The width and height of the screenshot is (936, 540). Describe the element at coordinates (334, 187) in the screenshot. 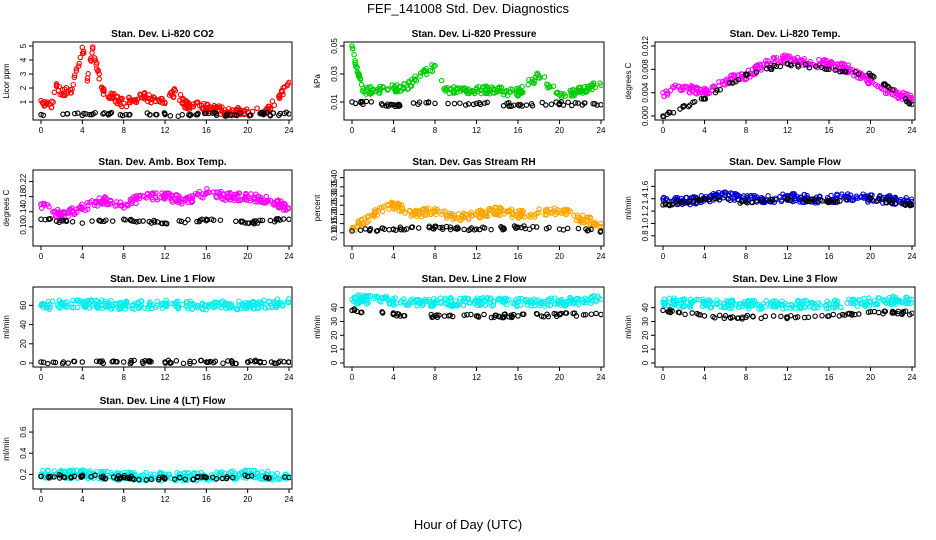

I see `y-tick-label: 0.35` at that location.